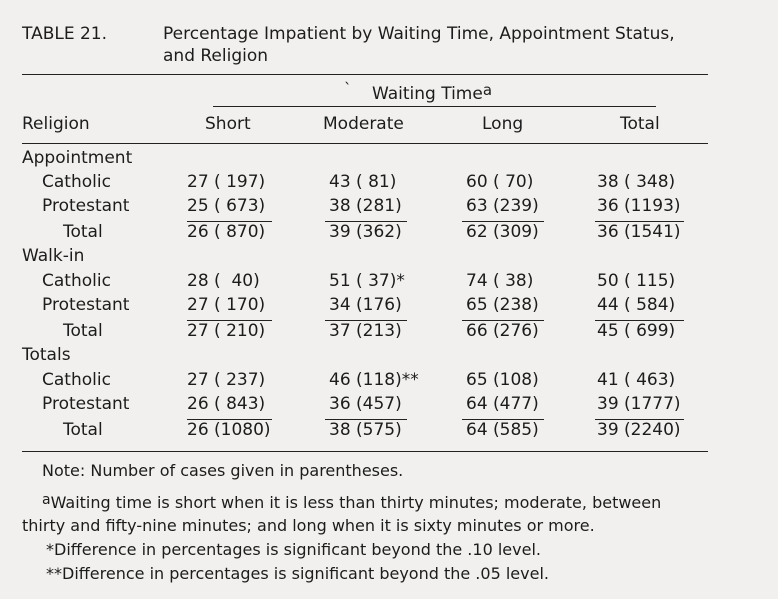 This screenshot has width=778, height=599. What do you see at coordinates (487, 90) in the screenshot?
I see `waiting-time-footnote-marker: a` at bounding box center [487, 90].